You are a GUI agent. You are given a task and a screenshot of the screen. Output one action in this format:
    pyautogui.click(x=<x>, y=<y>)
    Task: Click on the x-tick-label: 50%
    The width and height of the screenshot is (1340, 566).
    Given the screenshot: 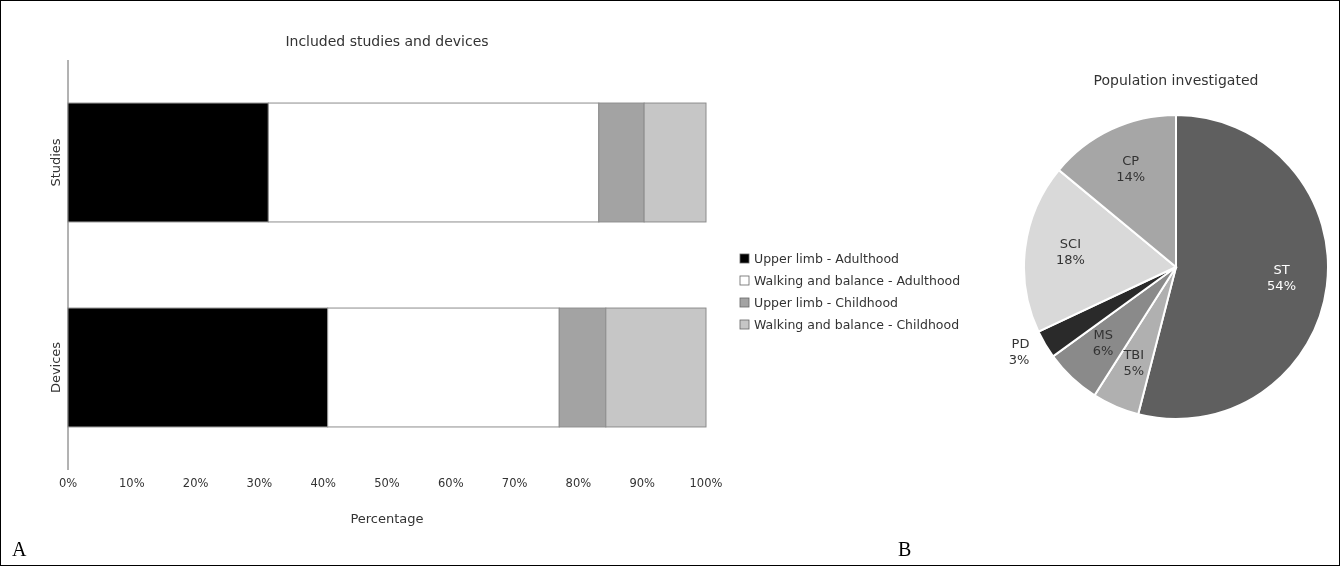 What is the action you would take?
    pyautogui.click(x=387, y=483)
    